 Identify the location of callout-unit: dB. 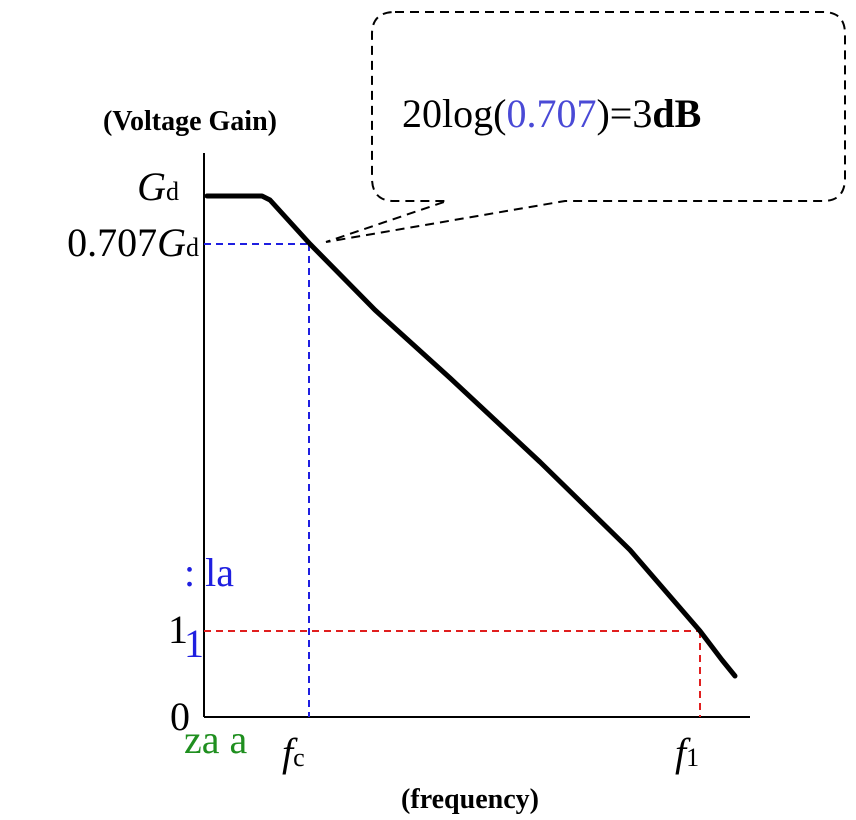
(676, 113).